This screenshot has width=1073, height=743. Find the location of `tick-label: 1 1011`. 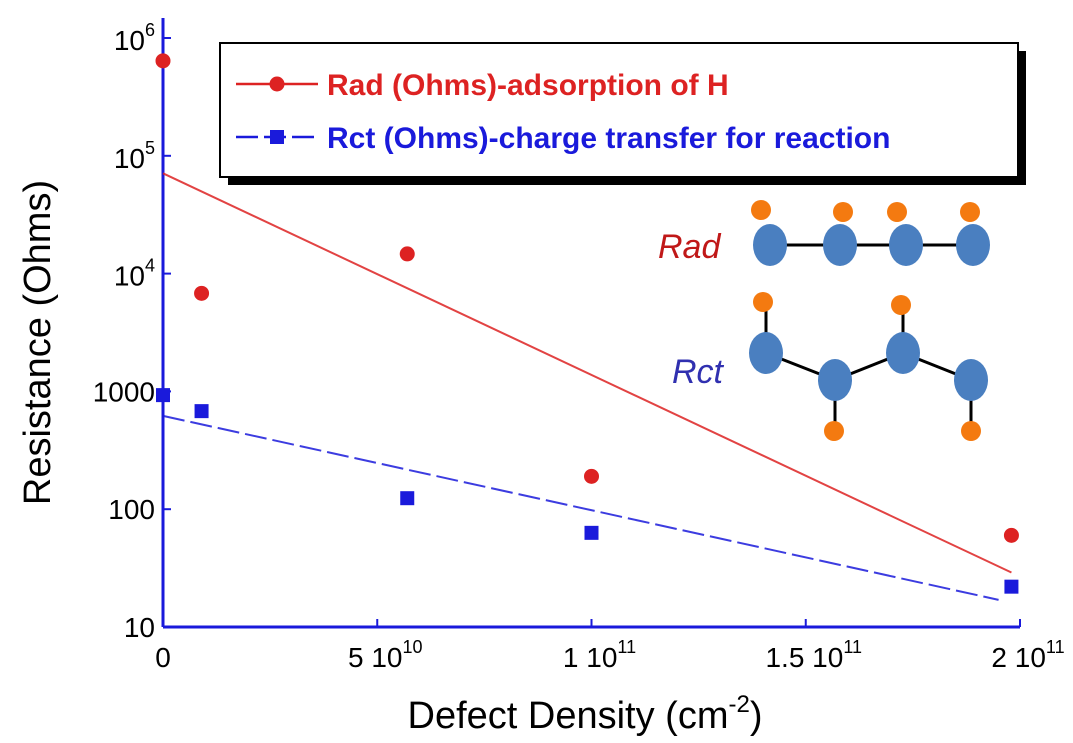

tick-label: 1 1011 is located at coordinates (599, 655).